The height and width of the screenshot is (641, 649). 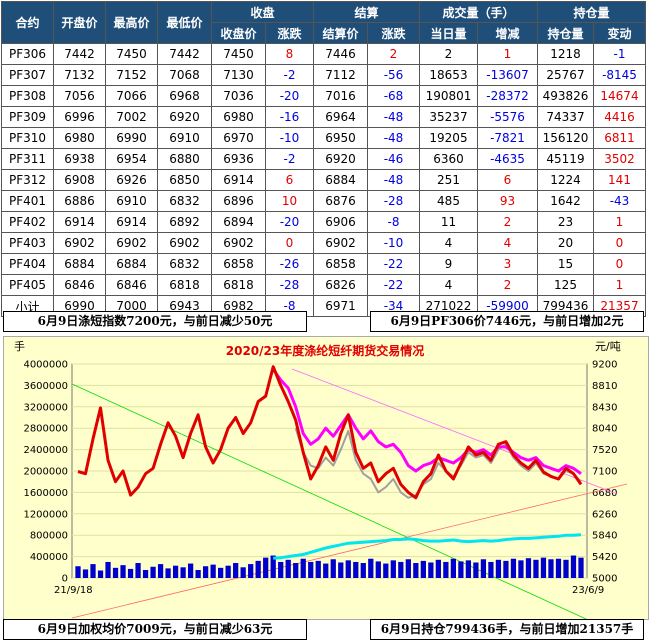 I want to click on table-cell: 7016, so click(x=340, y=96).